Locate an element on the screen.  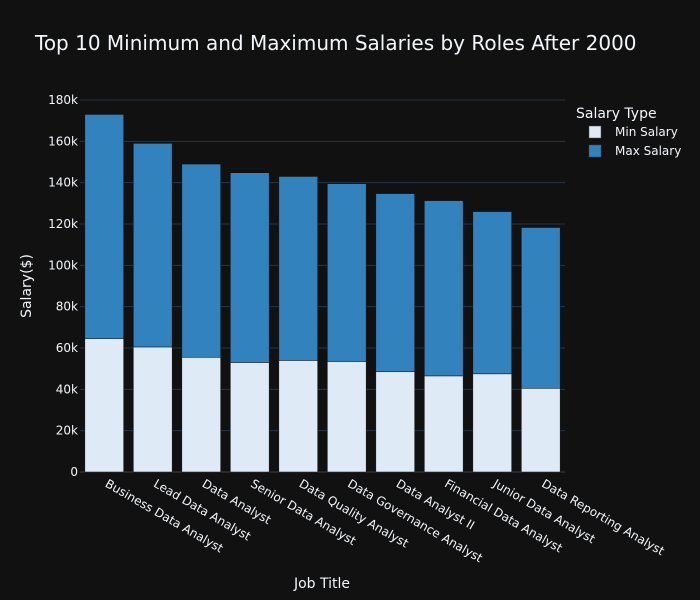
legend: Salary Type Min Salary Max Salary is located at coordinates (628, 132).